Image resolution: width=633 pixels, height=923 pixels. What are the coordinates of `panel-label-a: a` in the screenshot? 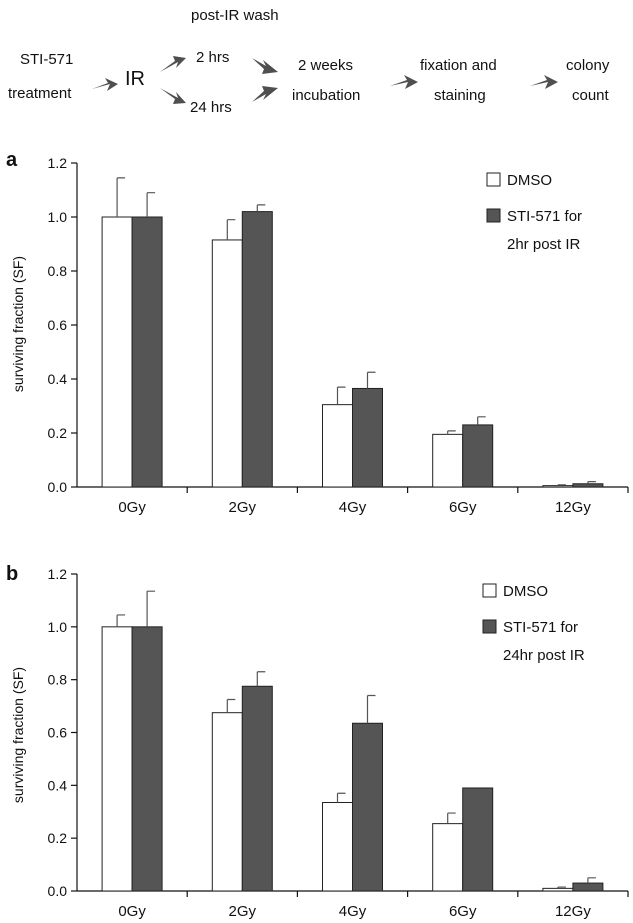 It's located at (12, 160).